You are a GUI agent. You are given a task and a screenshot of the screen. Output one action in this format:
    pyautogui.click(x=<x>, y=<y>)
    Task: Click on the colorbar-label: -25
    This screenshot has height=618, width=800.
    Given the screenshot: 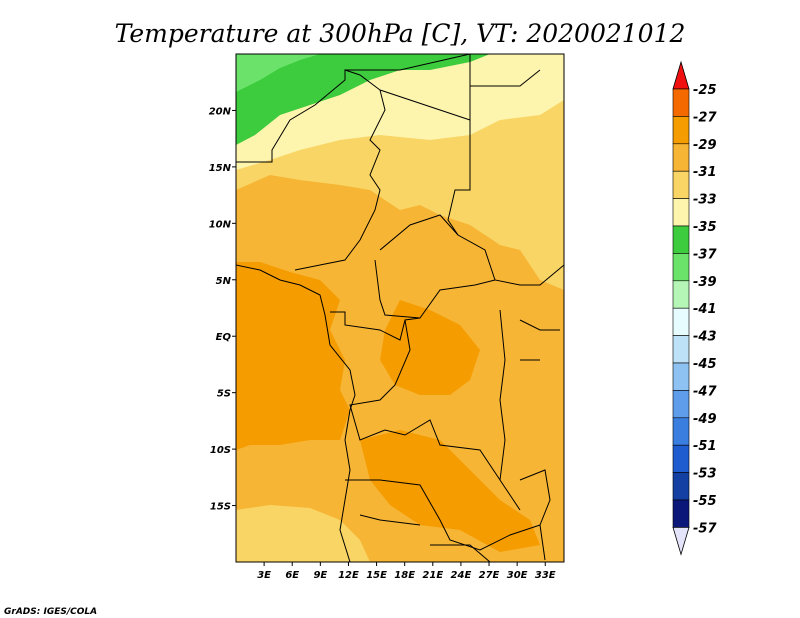 What is the action you would take?
    pyautogui.click(x=705, y=90)
    